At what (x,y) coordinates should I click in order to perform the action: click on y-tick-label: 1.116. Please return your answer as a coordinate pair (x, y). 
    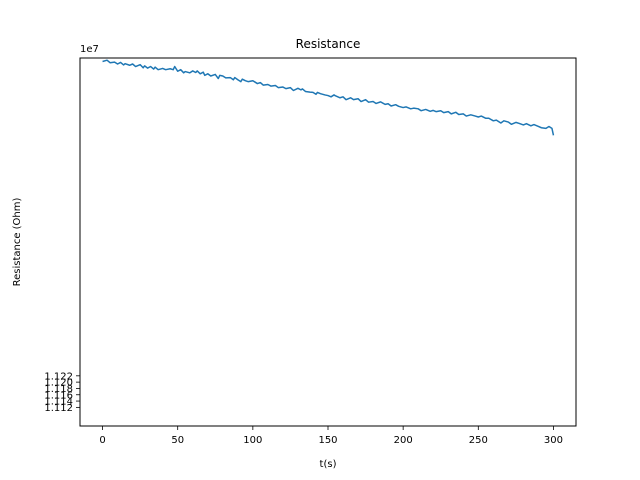
    Looking at the image, I should click on (58, 395).